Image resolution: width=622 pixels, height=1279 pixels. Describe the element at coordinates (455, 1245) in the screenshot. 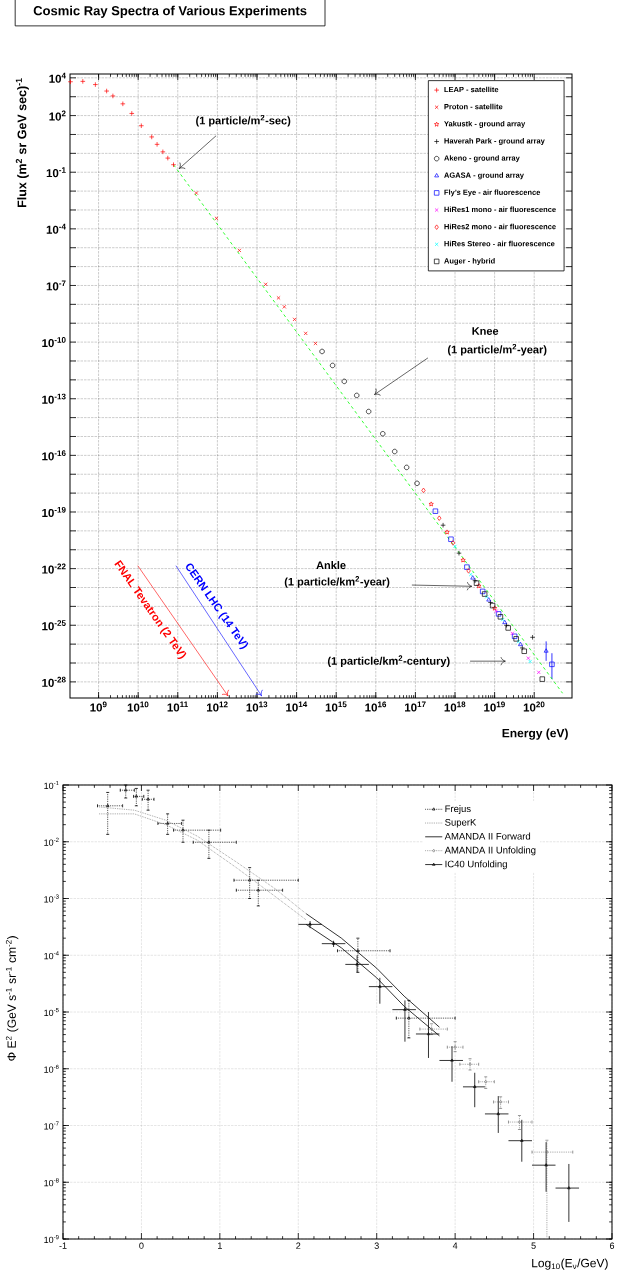

I see `x-tick-label: 4` at that location.